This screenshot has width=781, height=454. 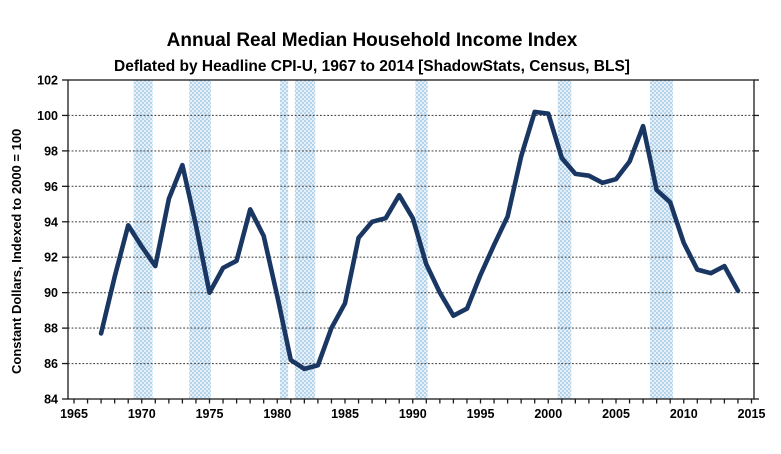 I want to click on y-tick-label: 90, so click(x=51, y=293).